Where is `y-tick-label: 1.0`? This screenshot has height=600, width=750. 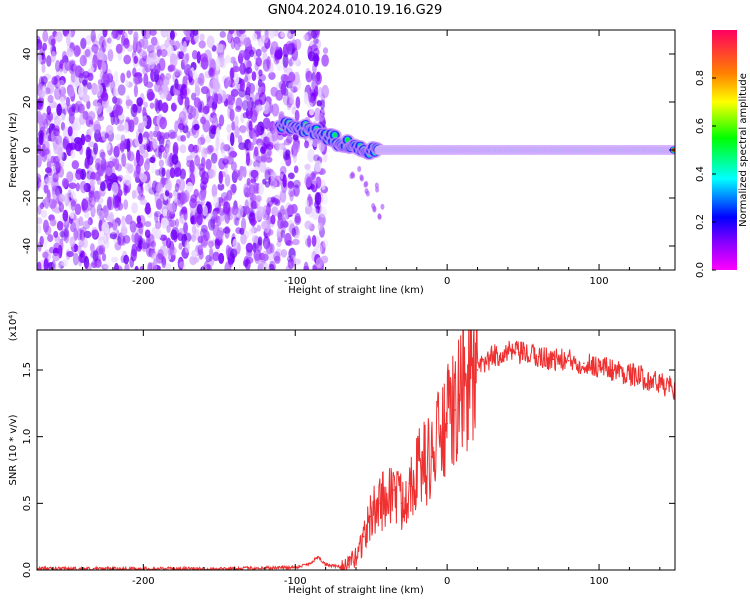
y-tick-label: 1.0 is located at coordinates (27, 437).